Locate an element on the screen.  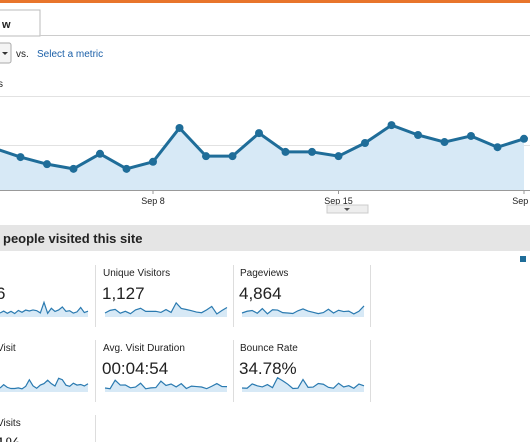
metric-label: Avg. Visit Duration is located at coordinates (144, 348).